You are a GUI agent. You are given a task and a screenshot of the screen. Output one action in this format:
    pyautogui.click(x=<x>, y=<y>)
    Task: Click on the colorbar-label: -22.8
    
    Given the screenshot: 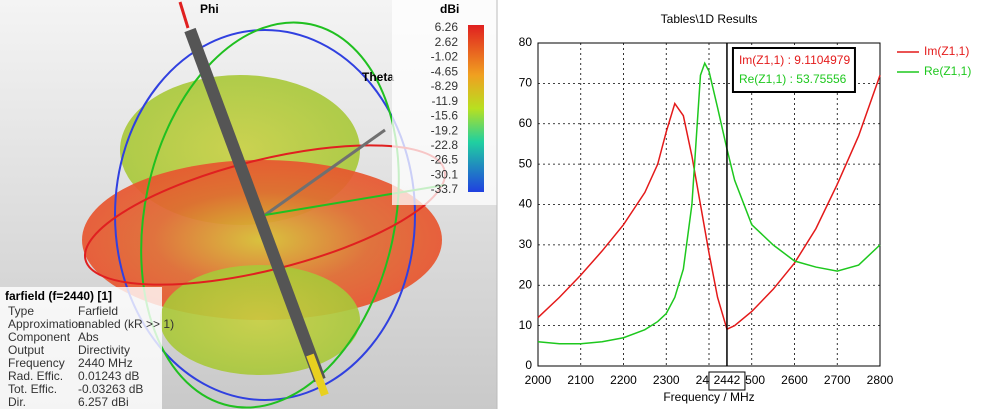 What is the action you would take?
    pyautogui.click(x=445, y=145)
    